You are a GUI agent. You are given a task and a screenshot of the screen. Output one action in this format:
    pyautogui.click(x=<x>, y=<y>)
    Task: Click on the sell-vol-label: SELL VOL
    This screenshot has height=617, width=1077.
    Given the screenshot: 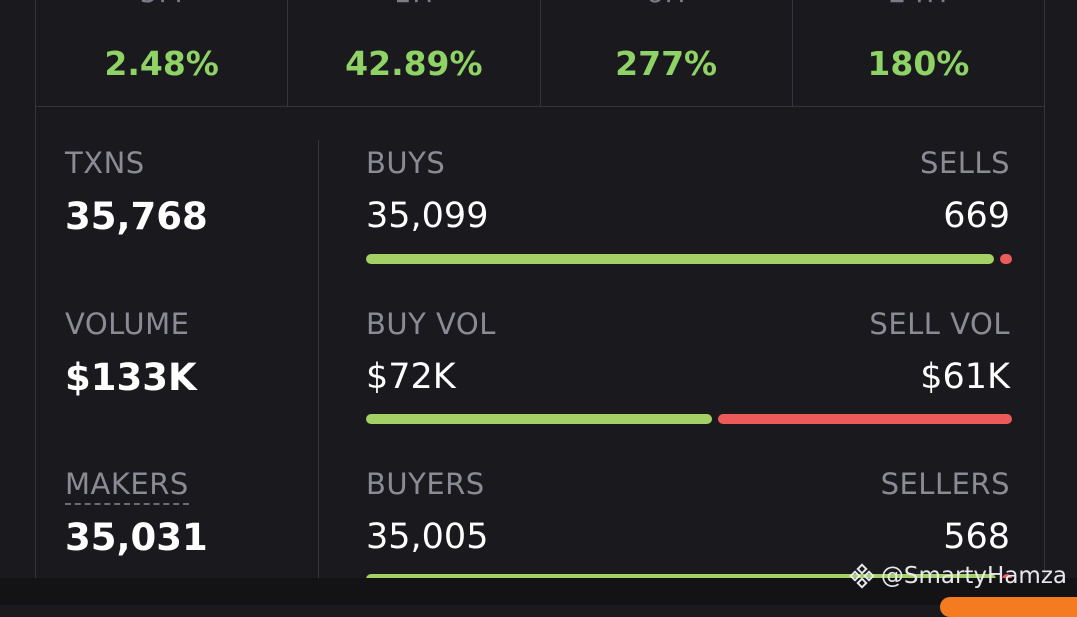 What is the action you would take?
    pyautogui.click(x=939, y=324)
    